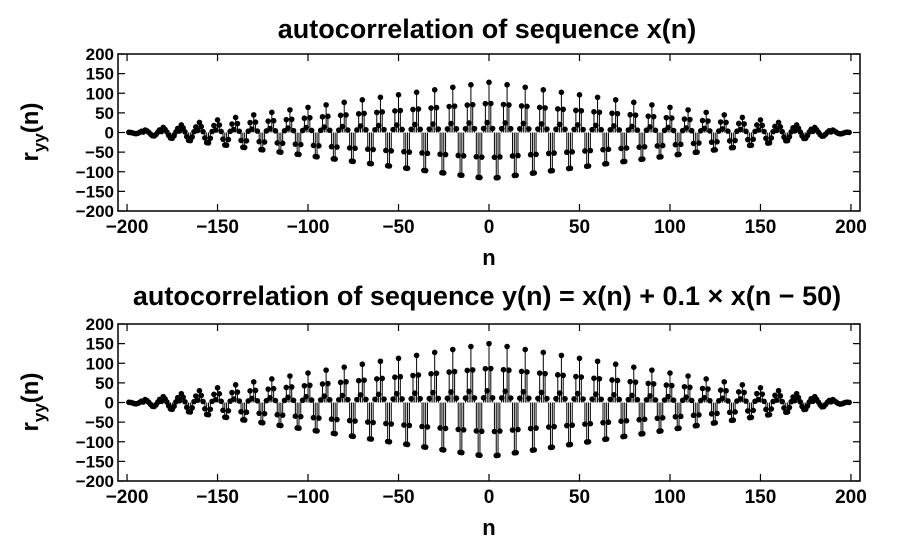 This screenshot has width=911, height=542. What do you see at coordinates (489, 497) in the screenshot?
I see `x-tick-label: 0` at bounding box center [489, 497].